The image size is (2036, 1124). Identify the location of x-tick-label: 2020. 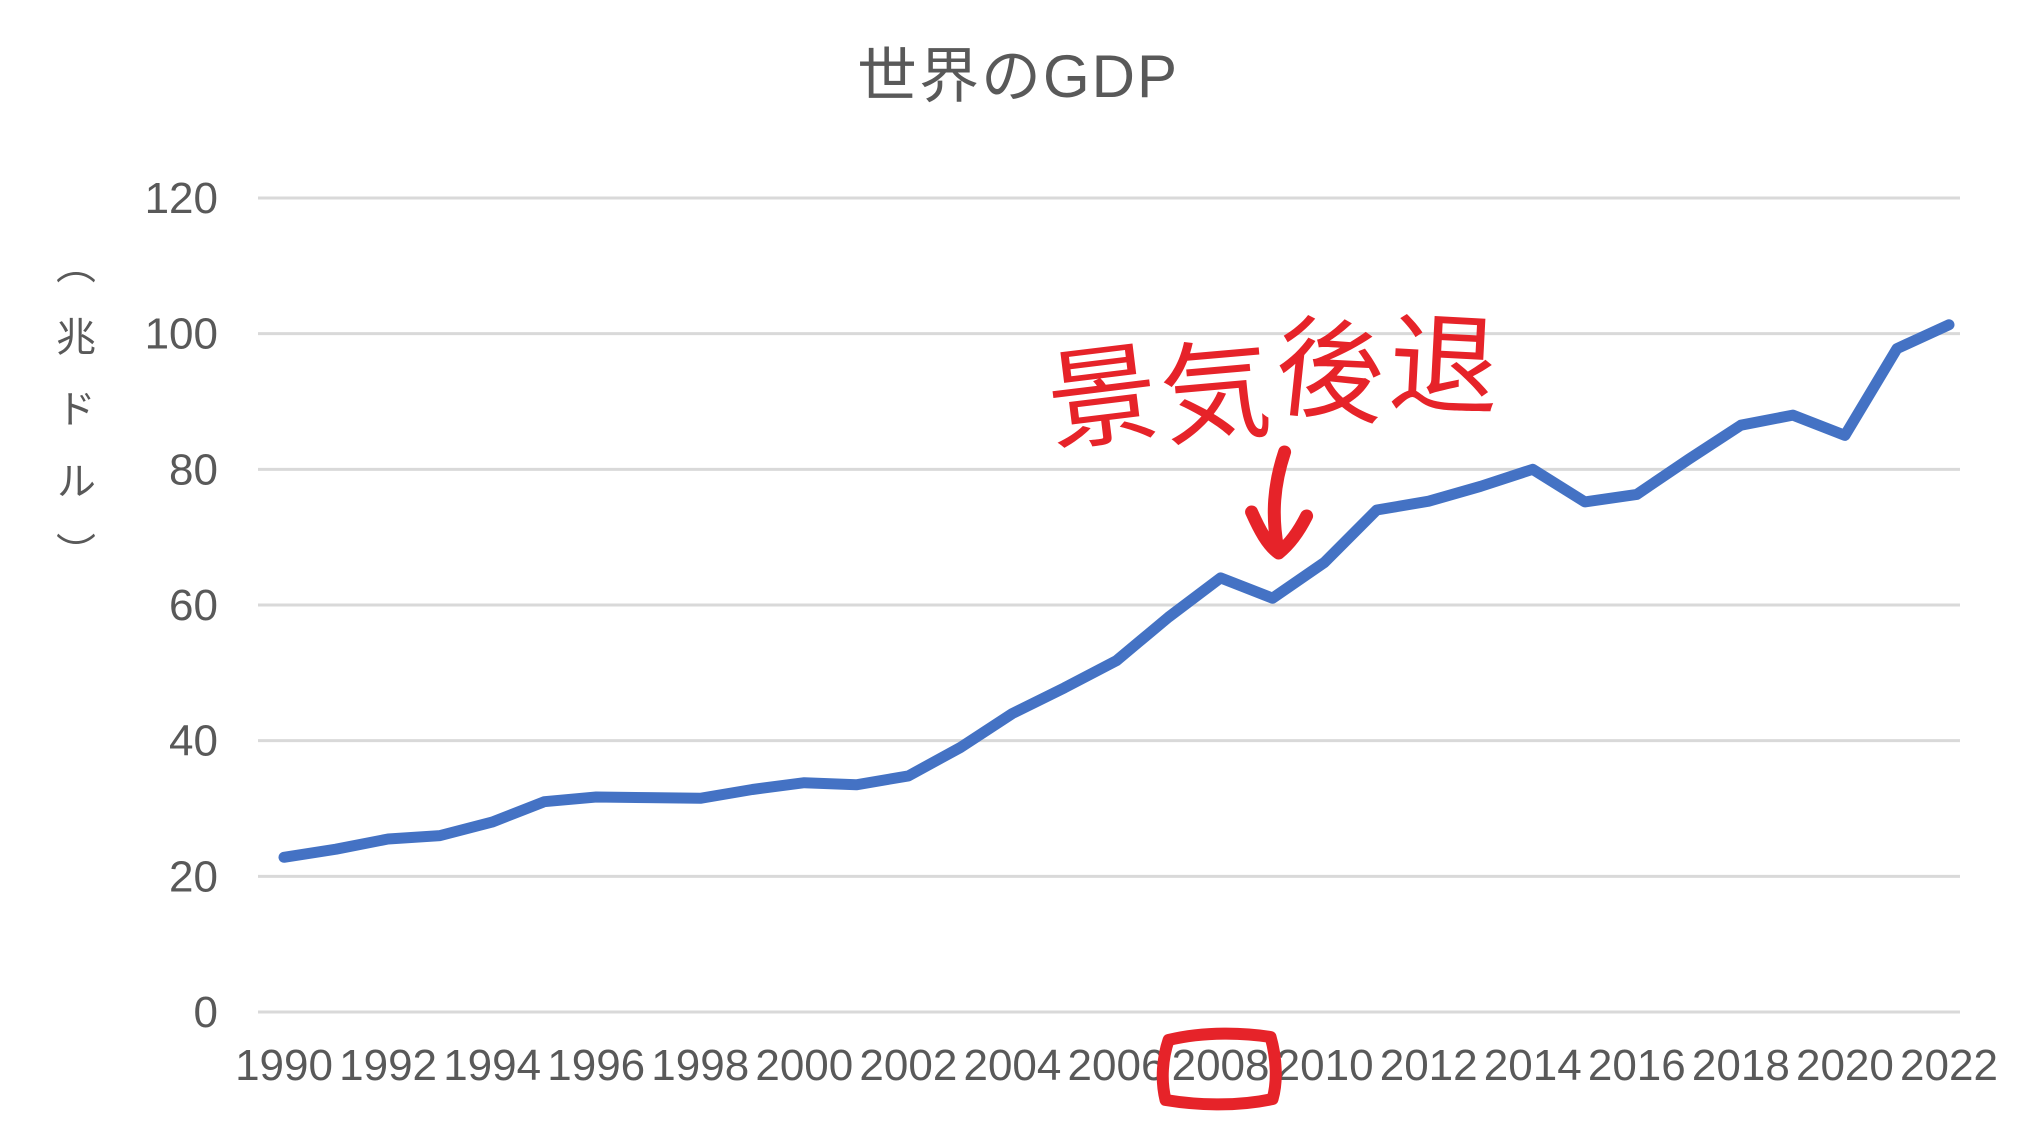
(1845, 1065).